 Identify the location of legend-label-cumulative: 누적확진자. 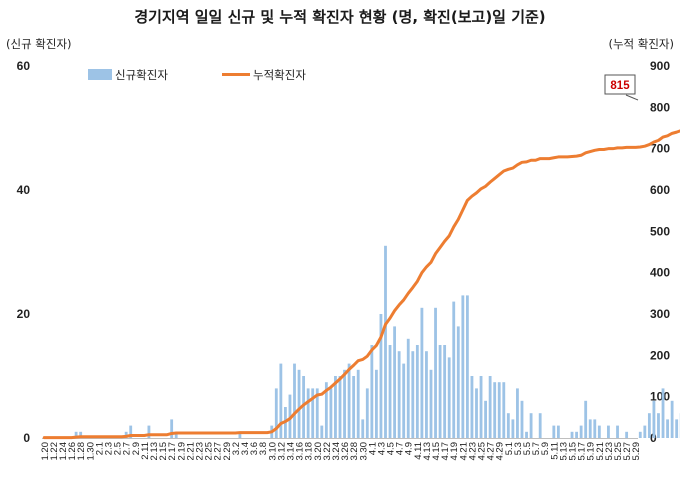
(279, 75).